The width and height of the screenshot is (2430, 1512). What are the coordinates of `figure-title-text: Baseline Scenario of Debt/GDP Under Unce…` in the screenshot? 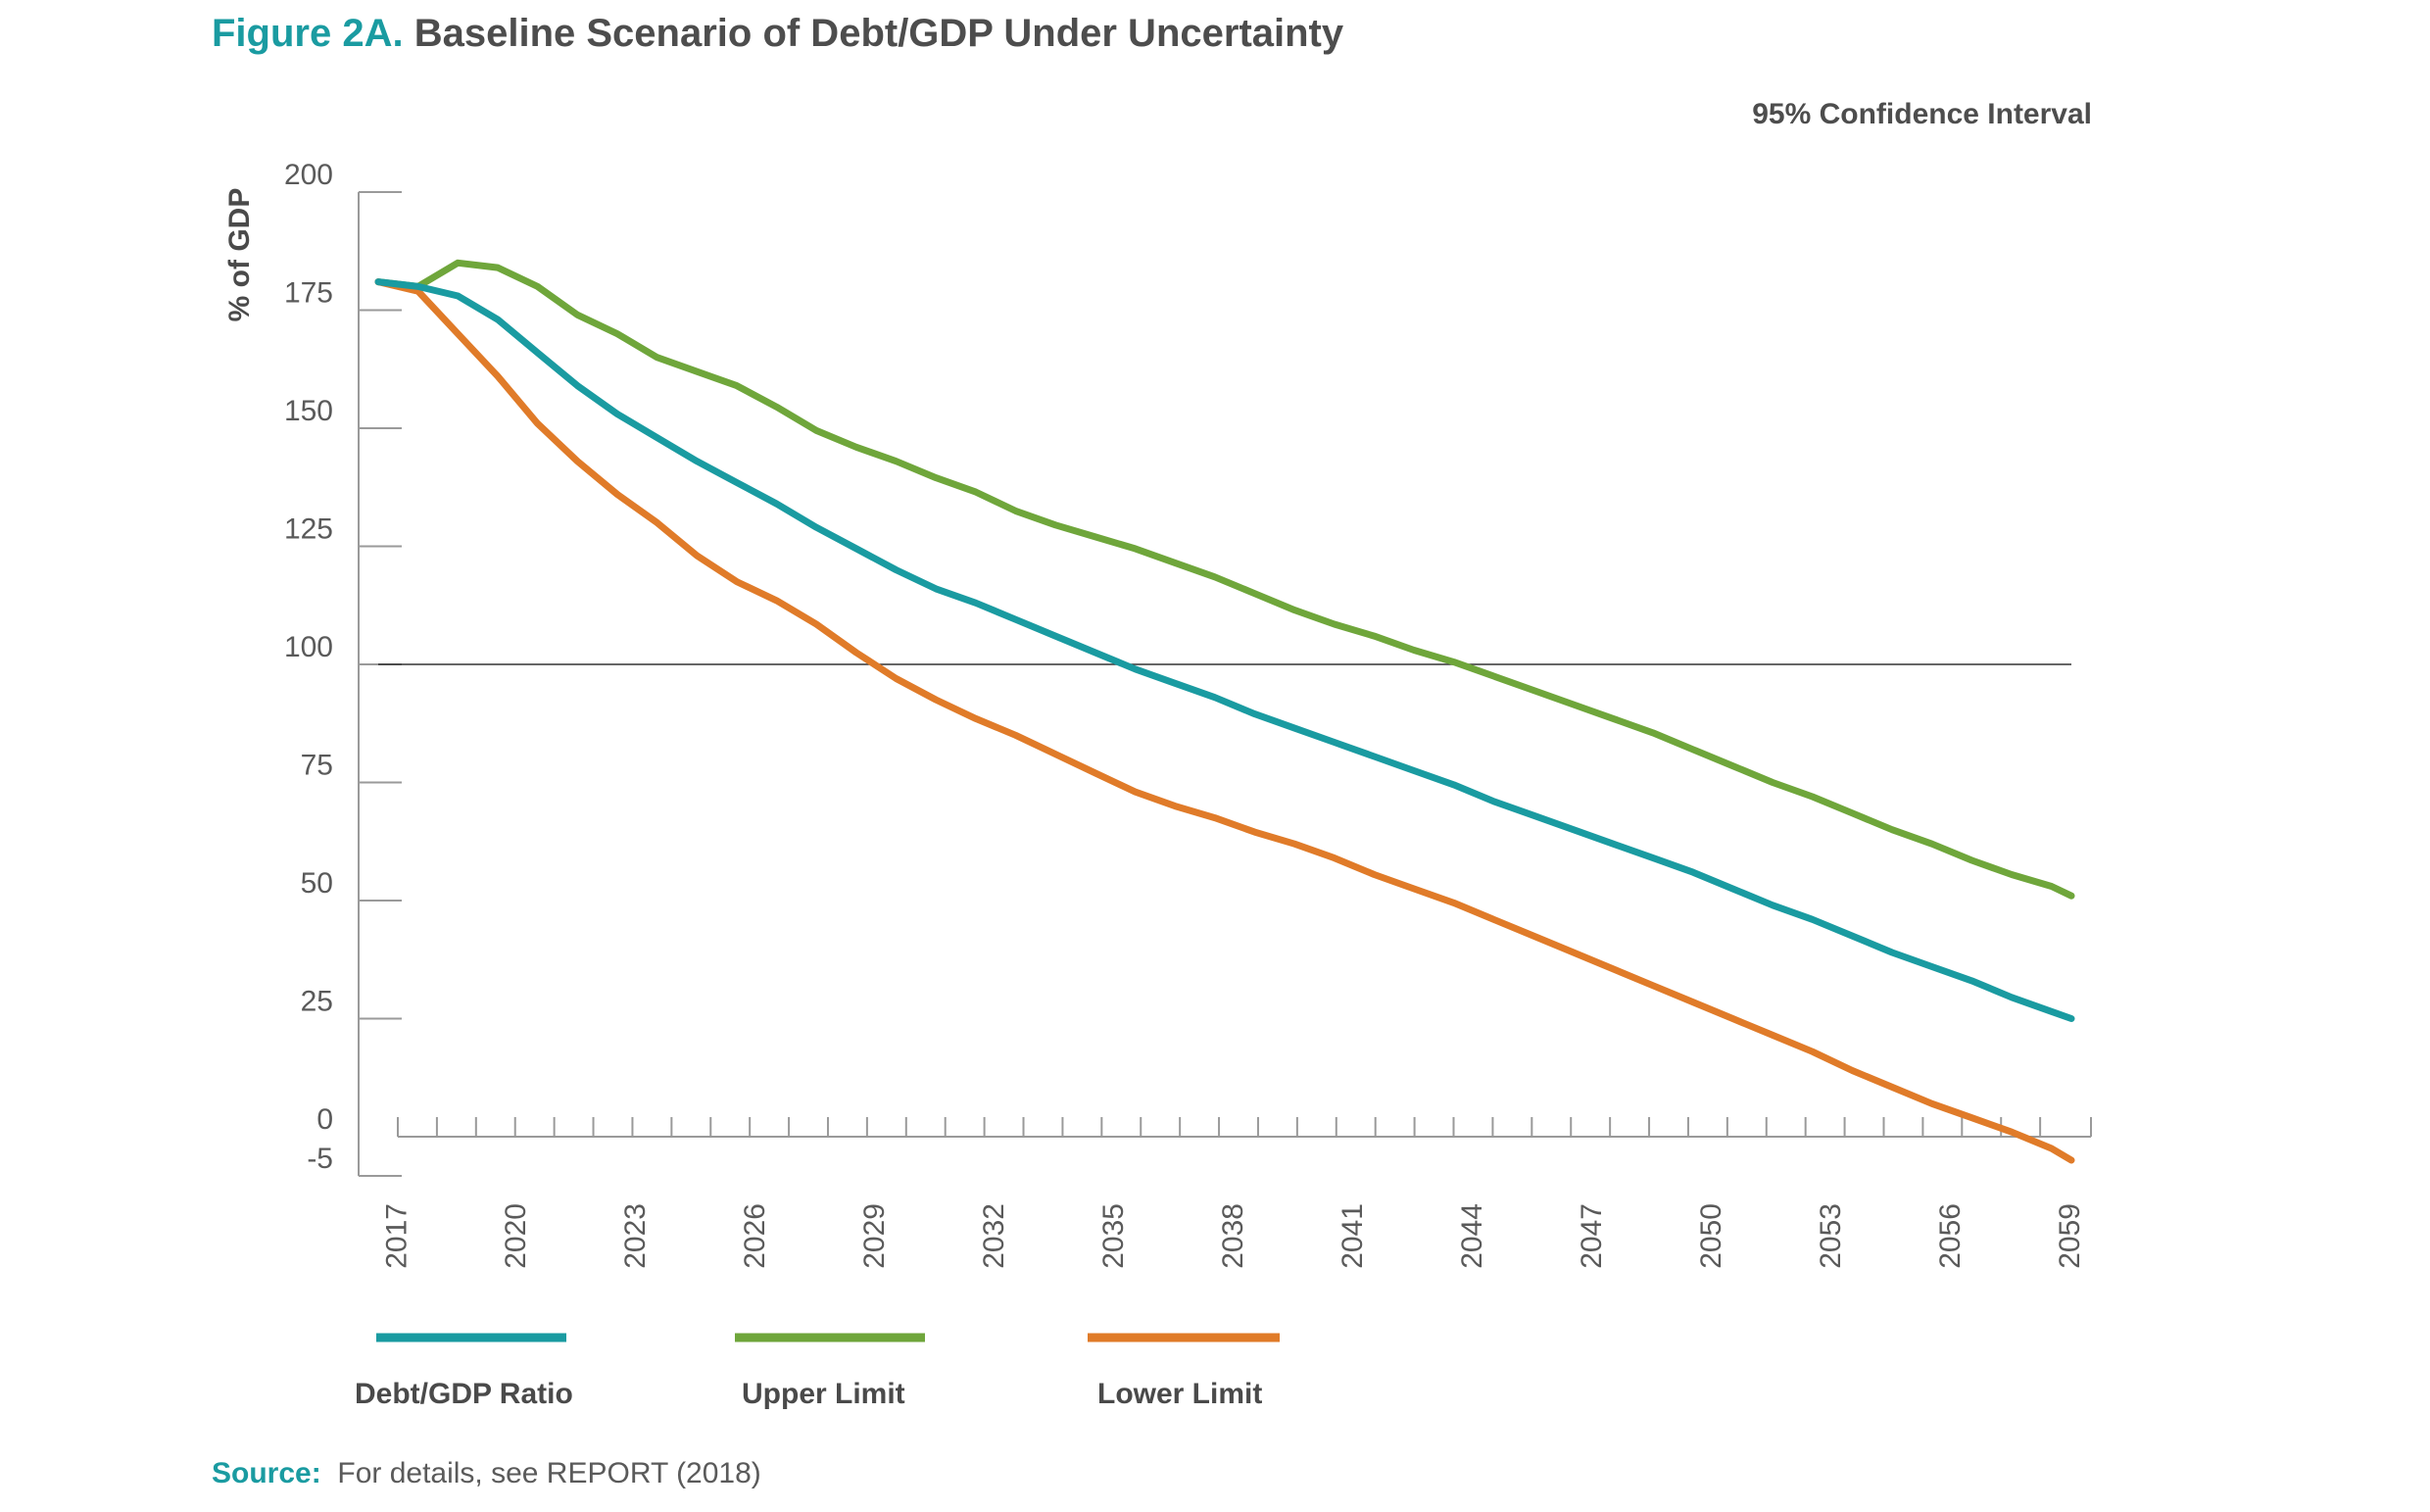 It's located at (878, 33).